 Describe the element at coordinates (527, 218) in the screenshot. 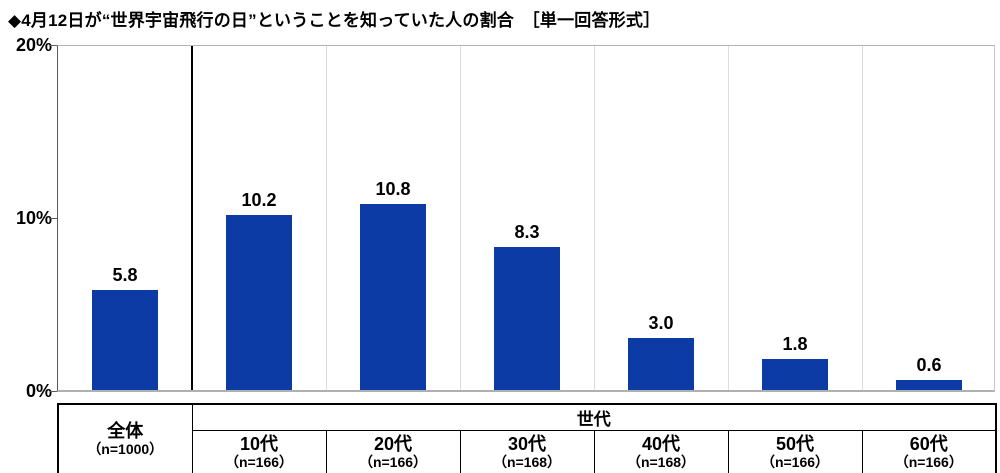

I see `bar-group-30s: 8.3` at that location.